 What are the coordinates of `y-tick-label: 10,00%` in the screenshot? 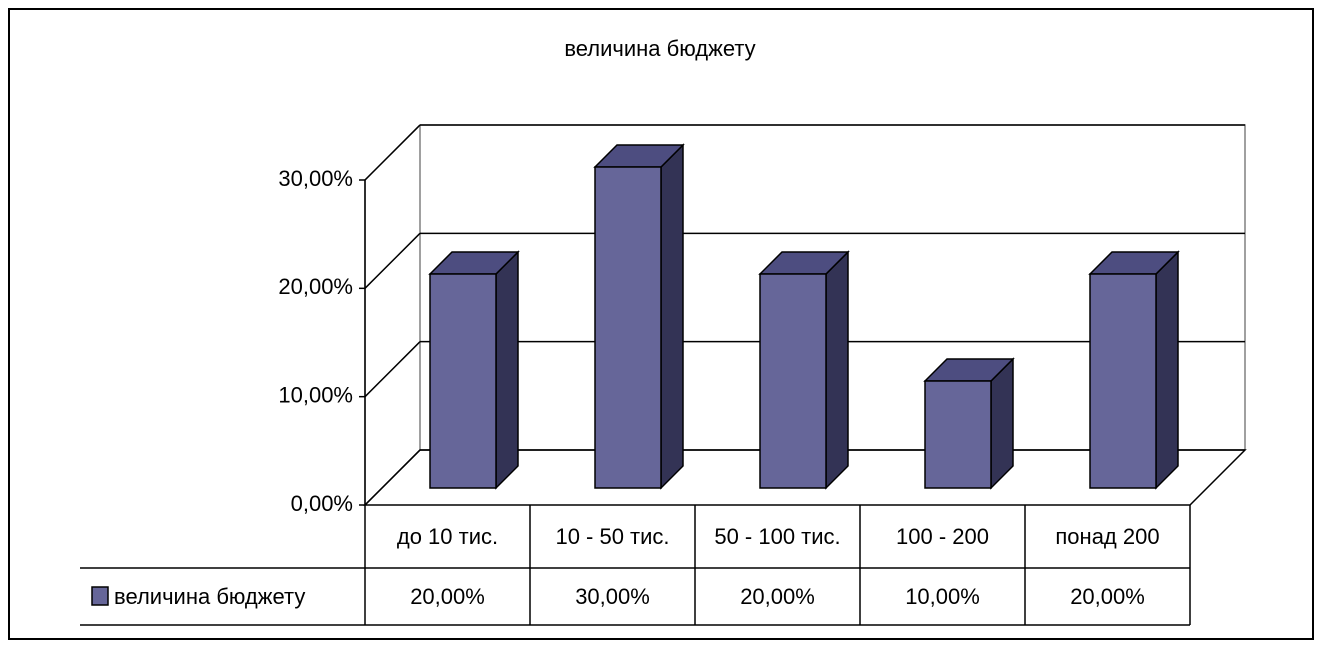 It's located at (315, 394).